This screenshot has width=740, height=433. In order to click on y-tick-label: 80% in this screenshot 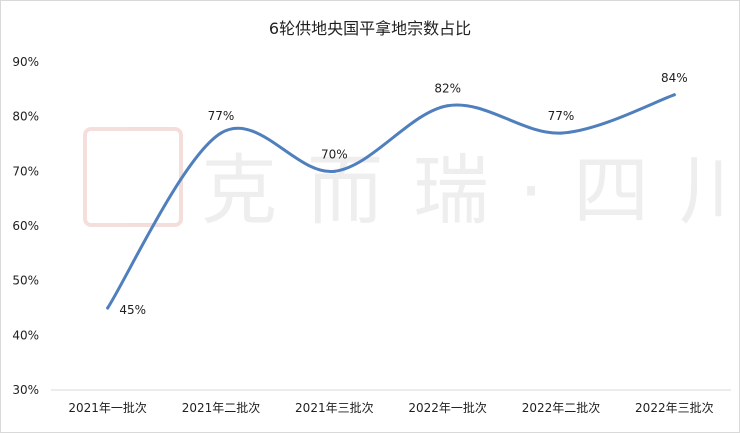, I will do `click(25, 117)`.